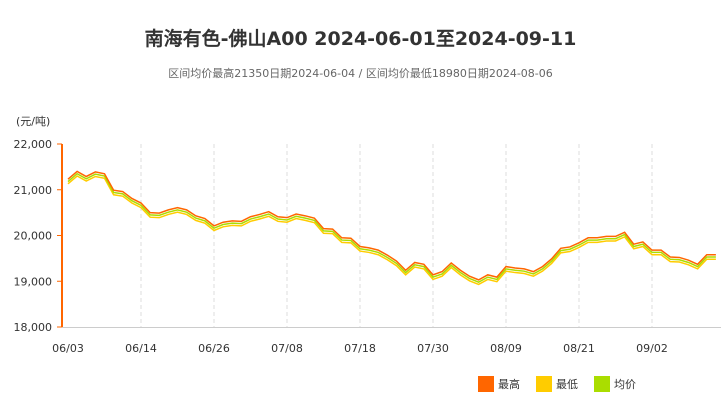 The width and height of the screenshot is (721, 400). I want to click on legend-item-high: 最高, so click(499, 384).